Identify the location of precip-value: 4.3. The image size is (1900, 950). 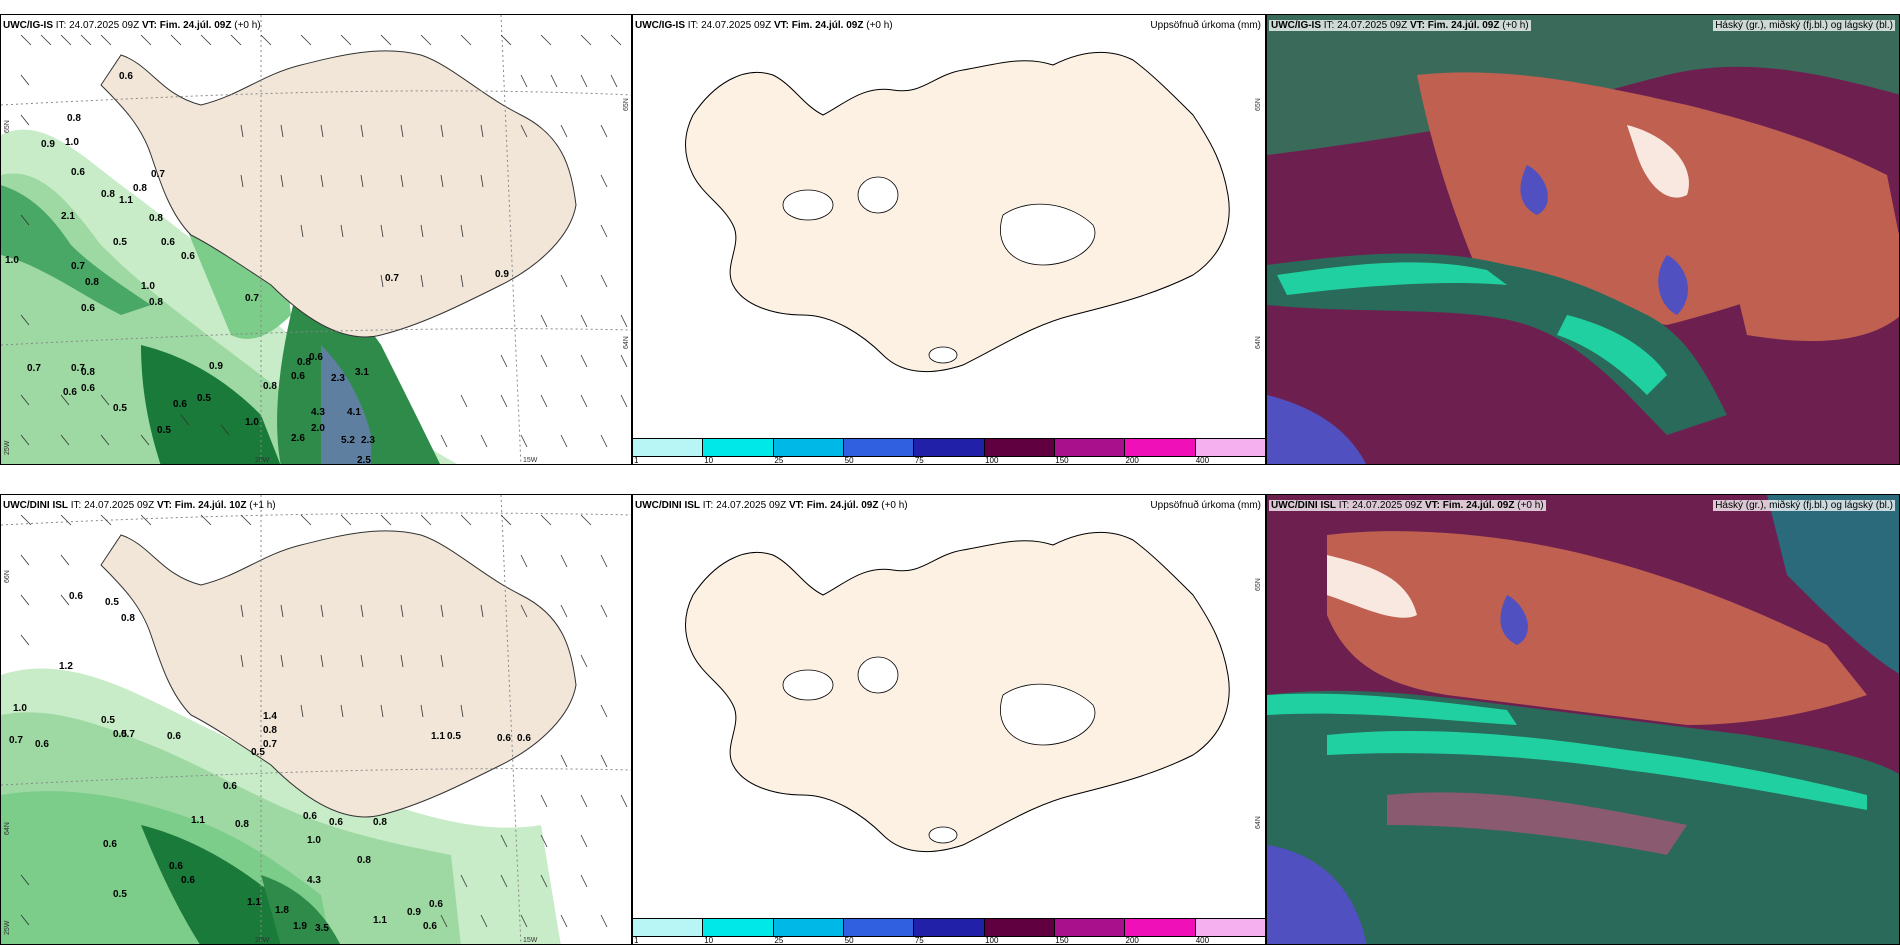
(318, 412).